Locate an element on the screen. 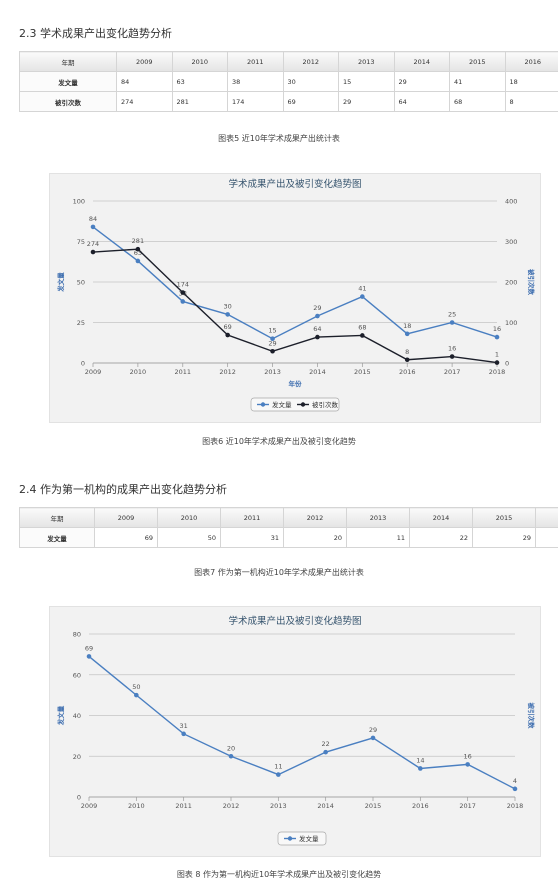  data-label: 22 is located at coordinates (326, 744).